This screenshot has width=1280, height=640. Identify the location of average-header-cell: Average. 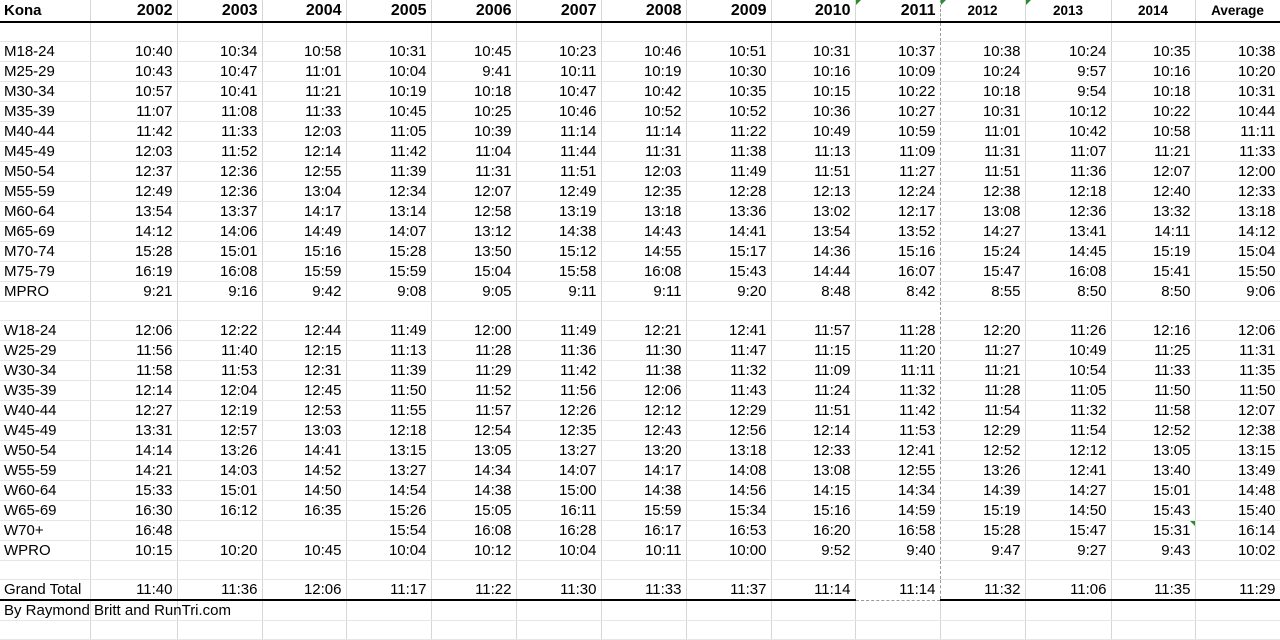
(1237, 11).